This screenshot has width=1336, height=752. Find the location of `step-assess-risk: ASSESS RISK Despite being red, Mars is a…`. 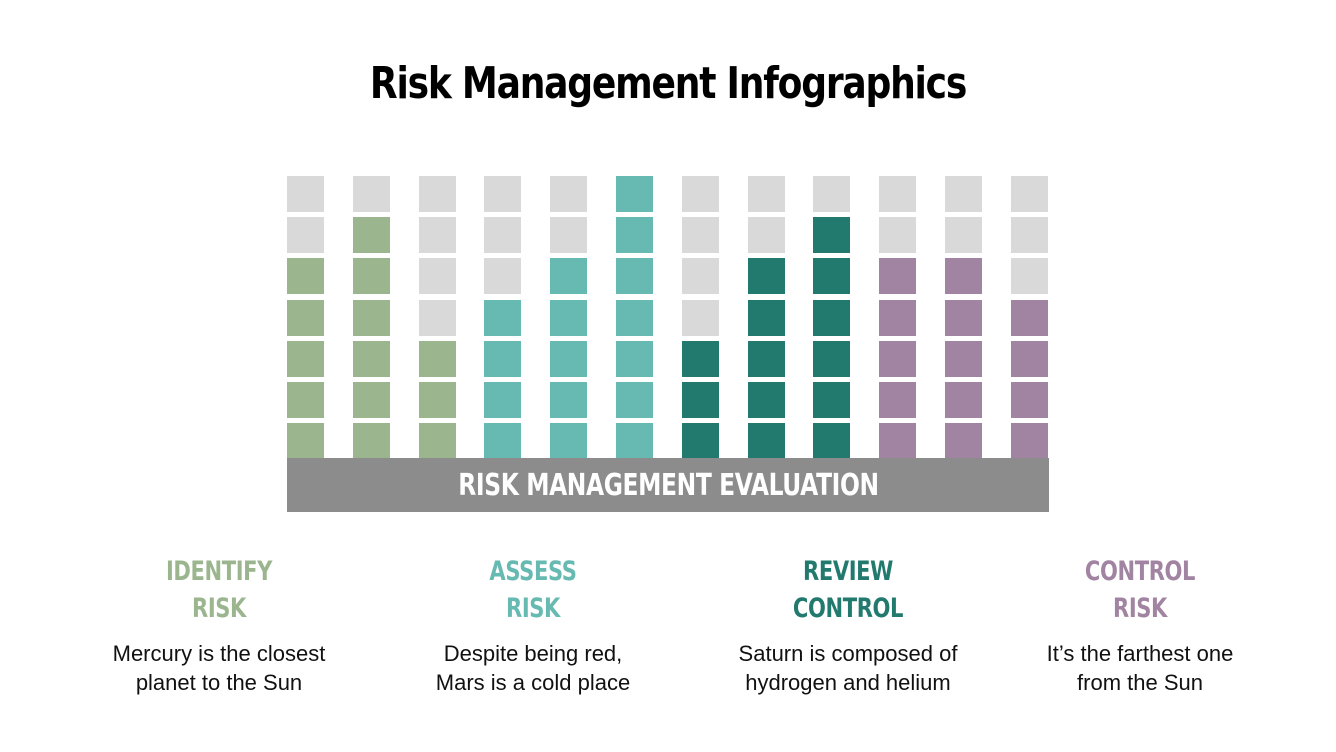

step-assess-risk: ASSESS RISK Despite being red, Mars is a… is located at coordinates (533, 625).